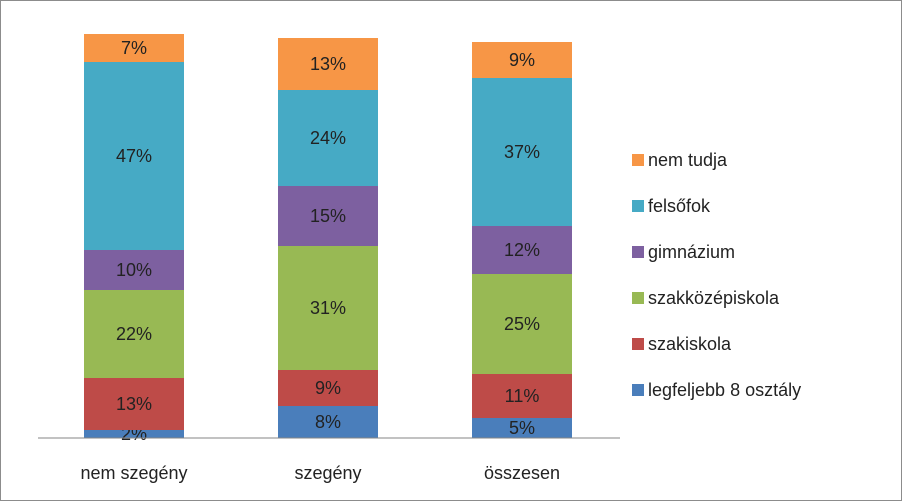 This screenshot has width=902, height=501. I want to click on legend-label: szakiskola, so click(690, 344).